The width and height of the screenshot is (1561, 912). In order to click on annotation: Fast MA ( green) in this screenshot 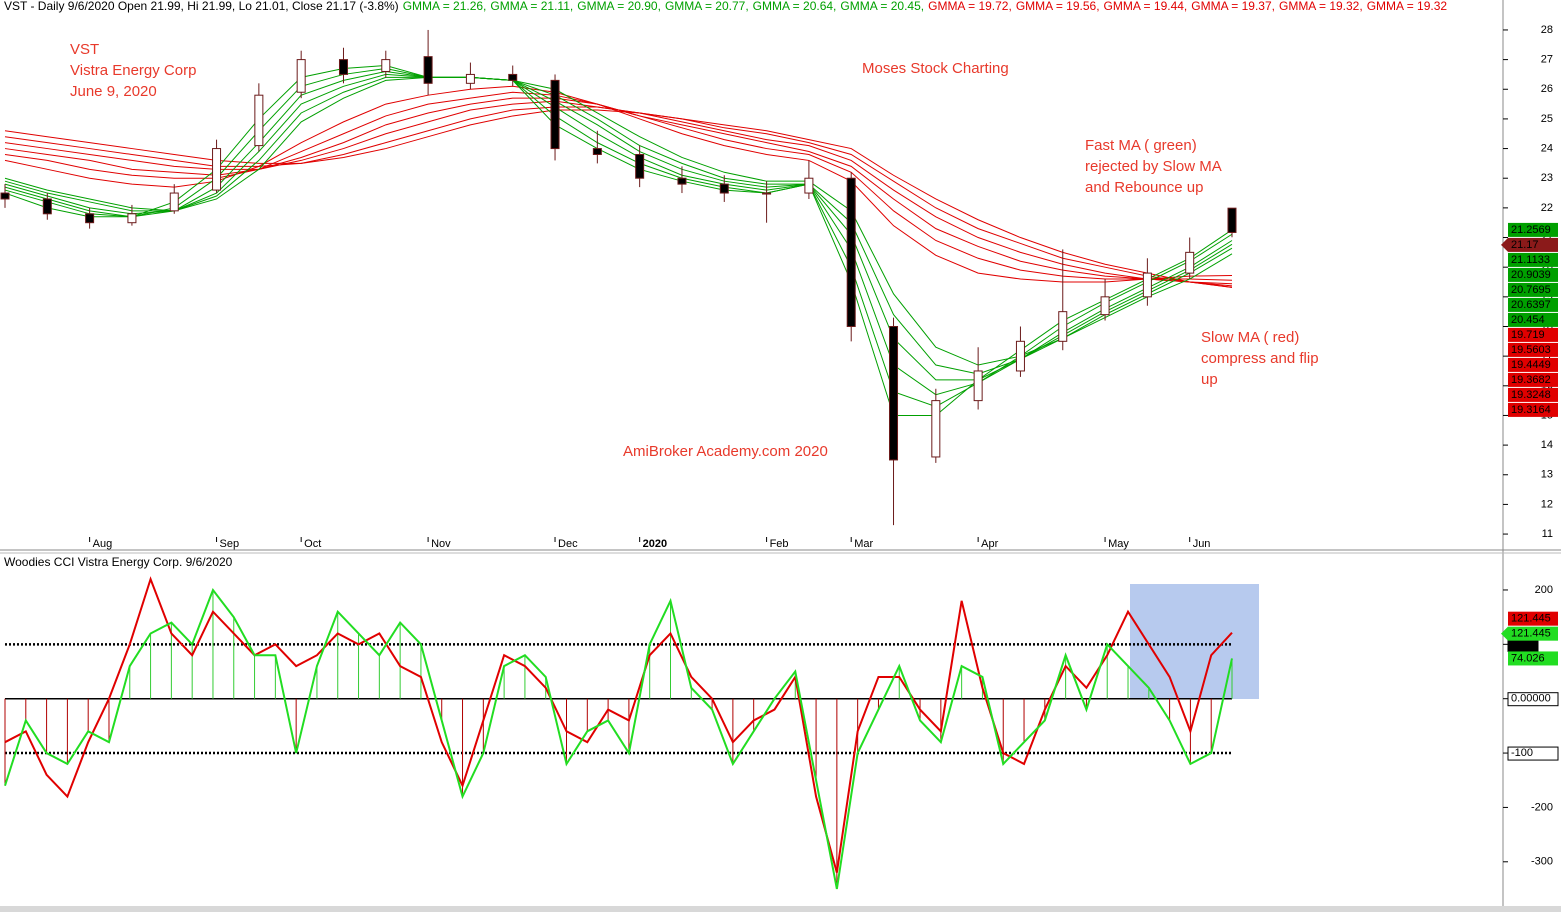, I will do `click(1141, 145)`.